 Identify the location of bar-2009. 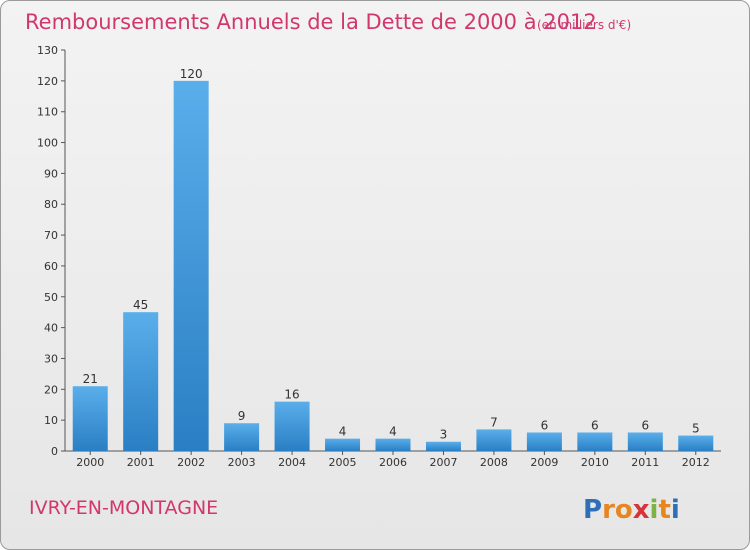
(544, 441).